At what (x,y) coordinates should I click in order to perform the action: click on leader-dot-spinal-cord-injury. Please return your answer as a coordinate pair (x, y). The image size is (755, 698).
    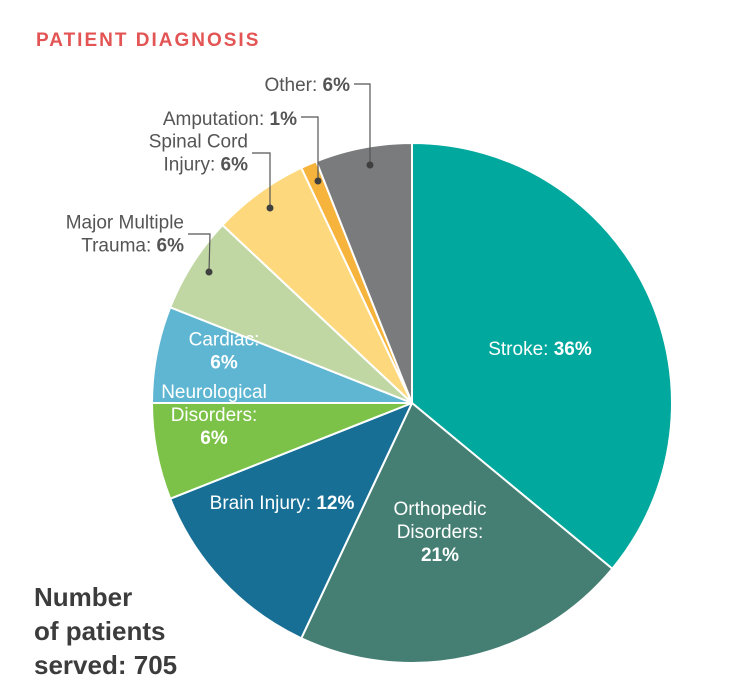
    Looking at the image, I should click on (270, 208).